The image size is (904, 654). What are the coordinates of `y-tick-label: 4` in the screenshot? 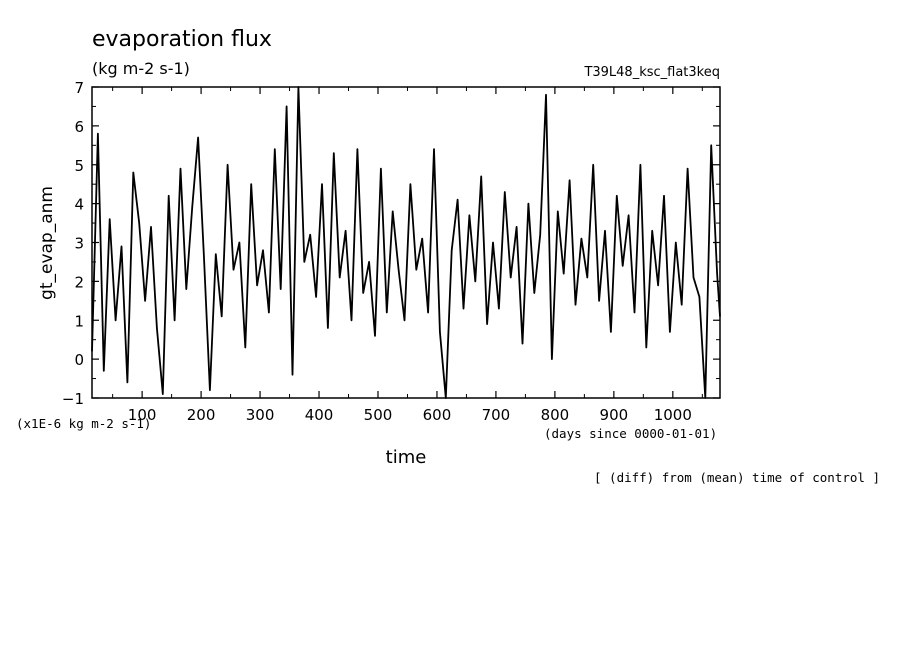 It's located at (79, 205).